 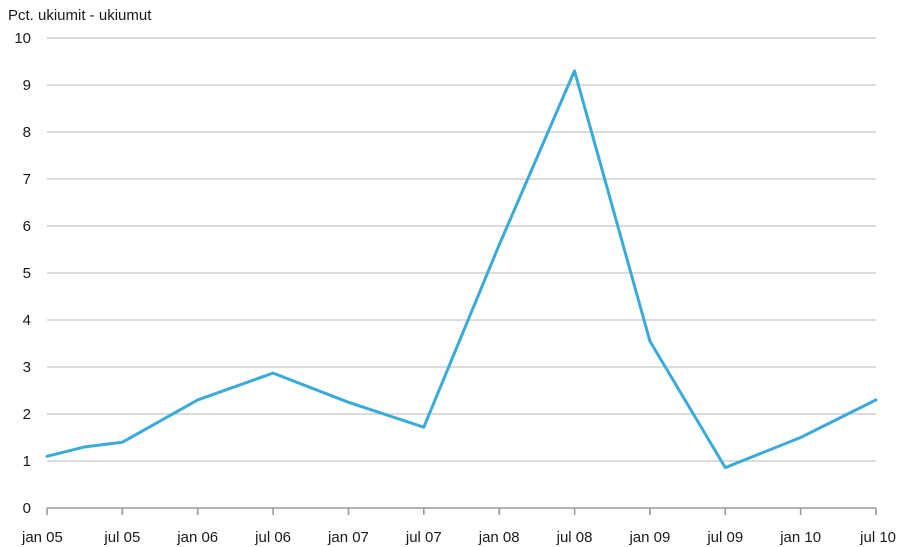 I want to click on y-tick-label: 8, so click(x=27, y=132).